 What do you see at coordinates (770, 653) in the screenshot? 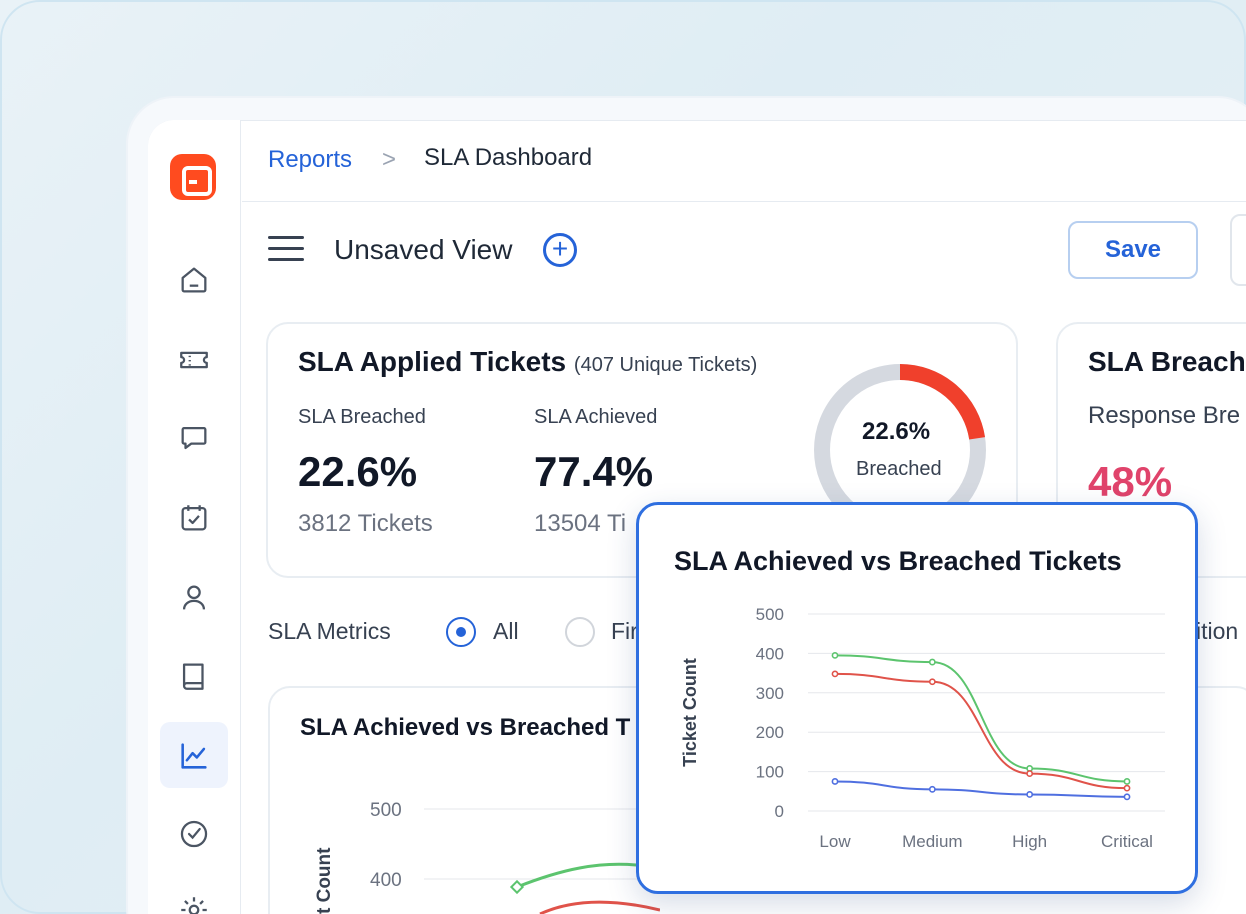
I see `y-tick-label-400: 400` at bounding box center [770, 653].